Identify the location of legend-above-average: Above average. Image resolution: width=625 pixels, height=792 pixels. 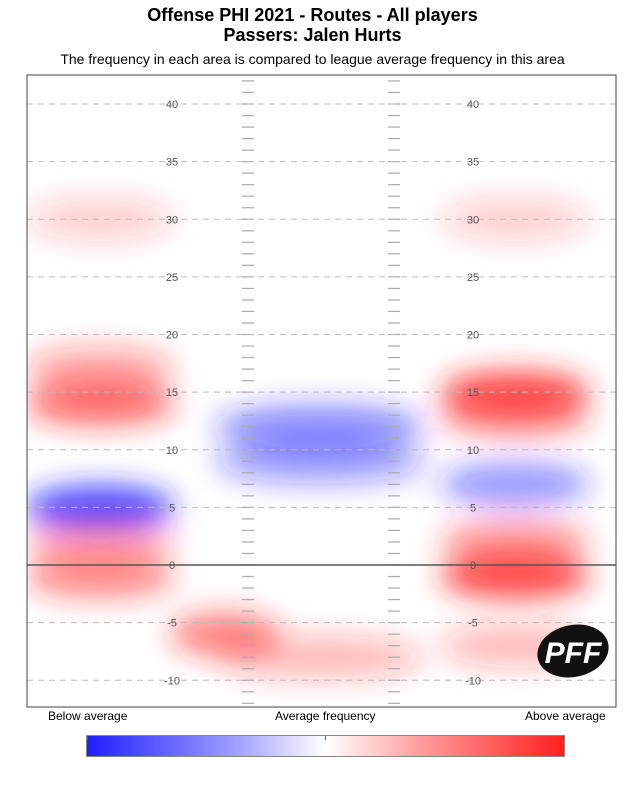
(565, 716).